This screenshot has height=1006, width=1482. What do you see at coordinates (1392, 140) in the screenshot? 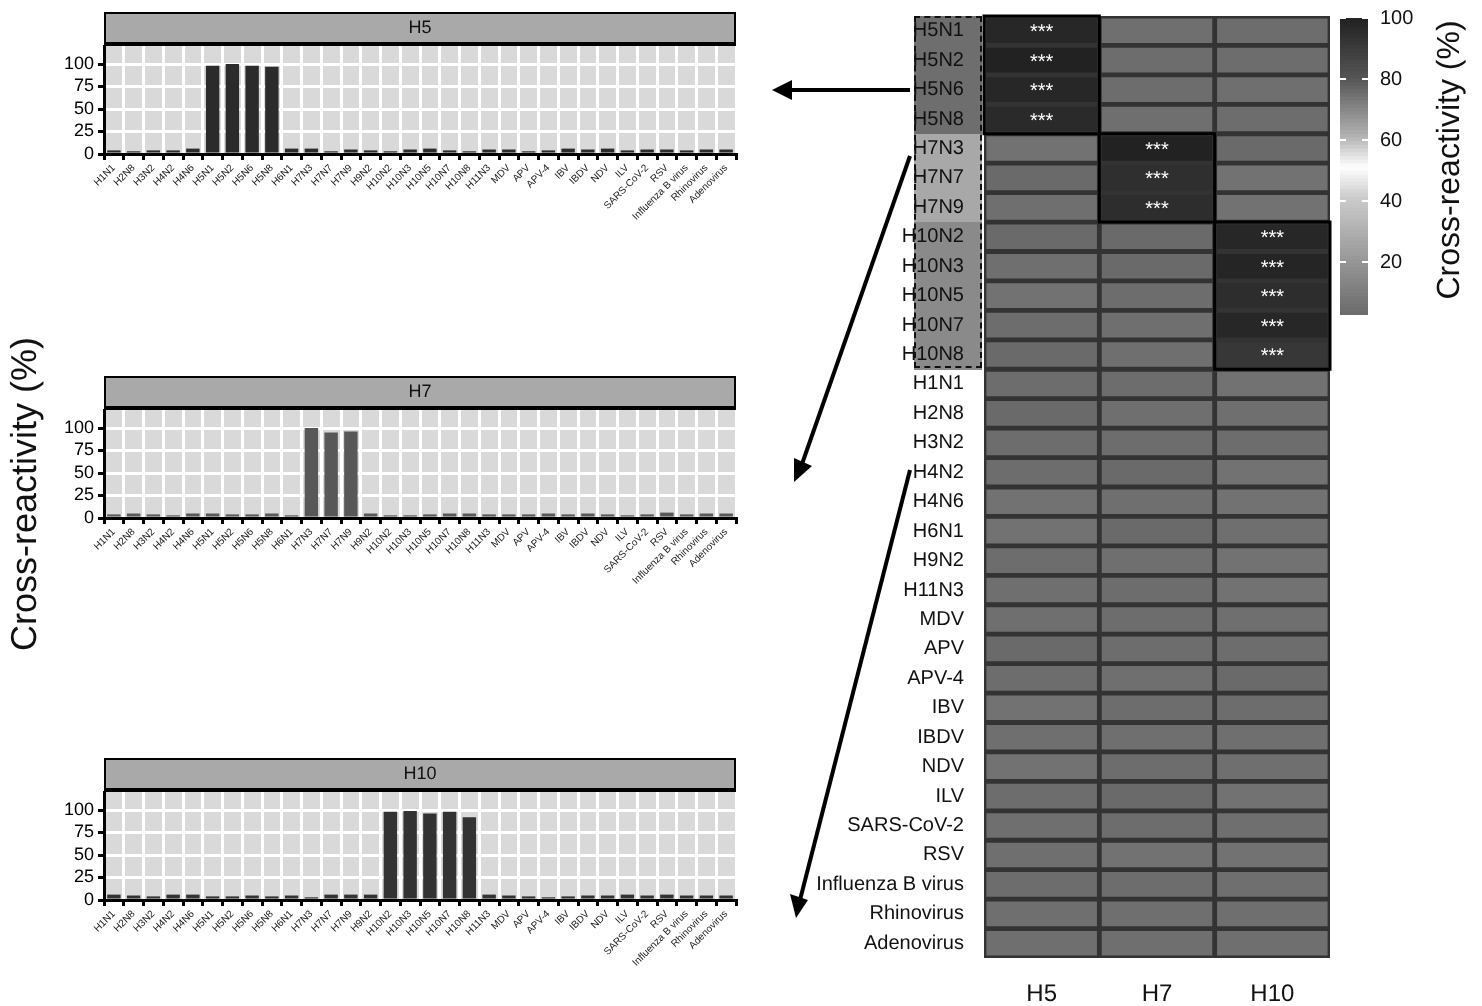
I see `color-bar-label: 60` at bounding box center [1392, 140].